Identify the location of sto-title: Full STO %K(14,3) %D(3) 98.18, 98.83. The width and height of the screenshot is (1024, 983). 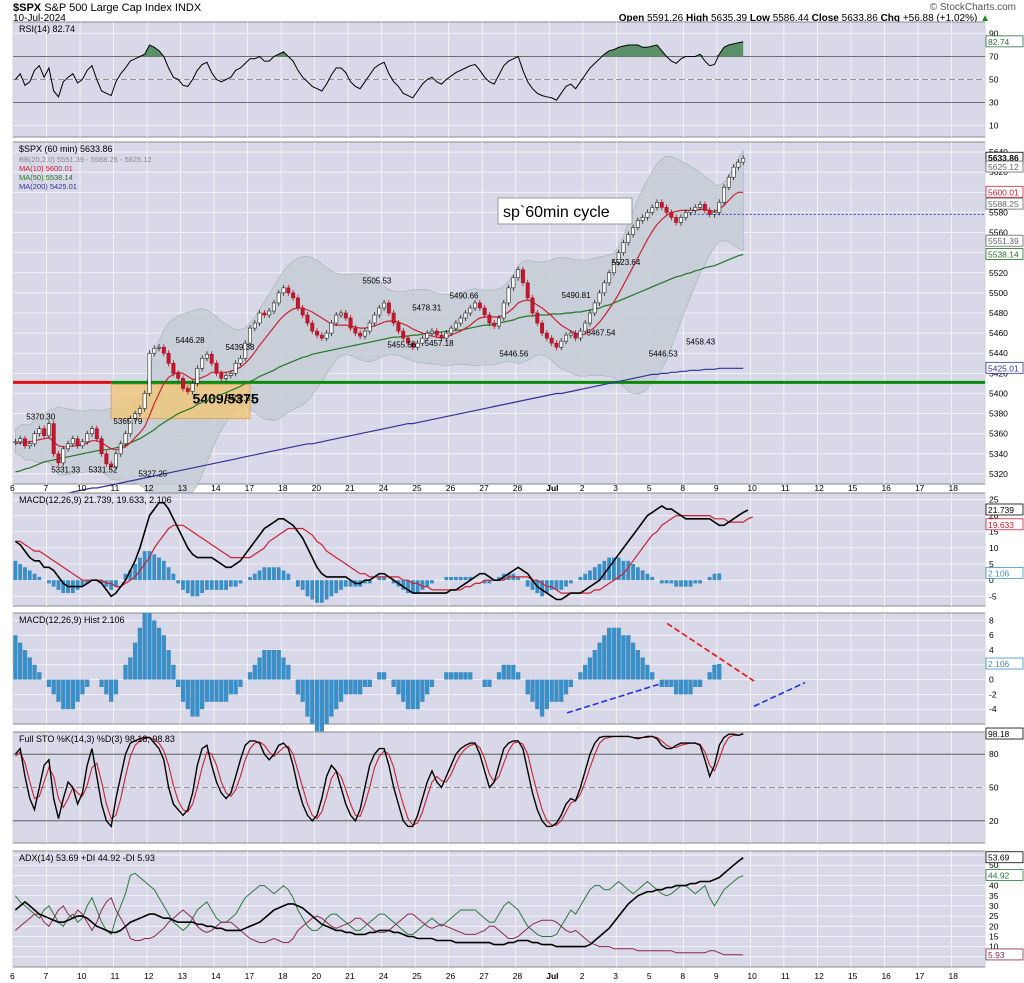
(97, 739).